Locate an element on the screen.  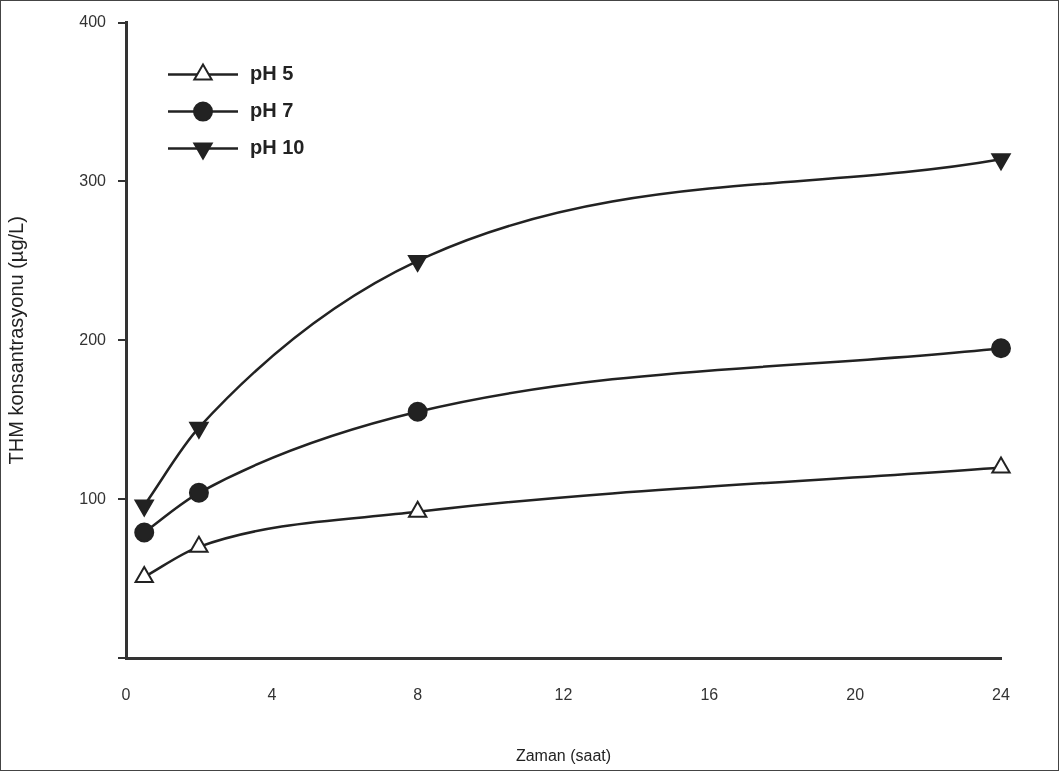
x-tick-label: 8 is located at coordinates (418, 695).